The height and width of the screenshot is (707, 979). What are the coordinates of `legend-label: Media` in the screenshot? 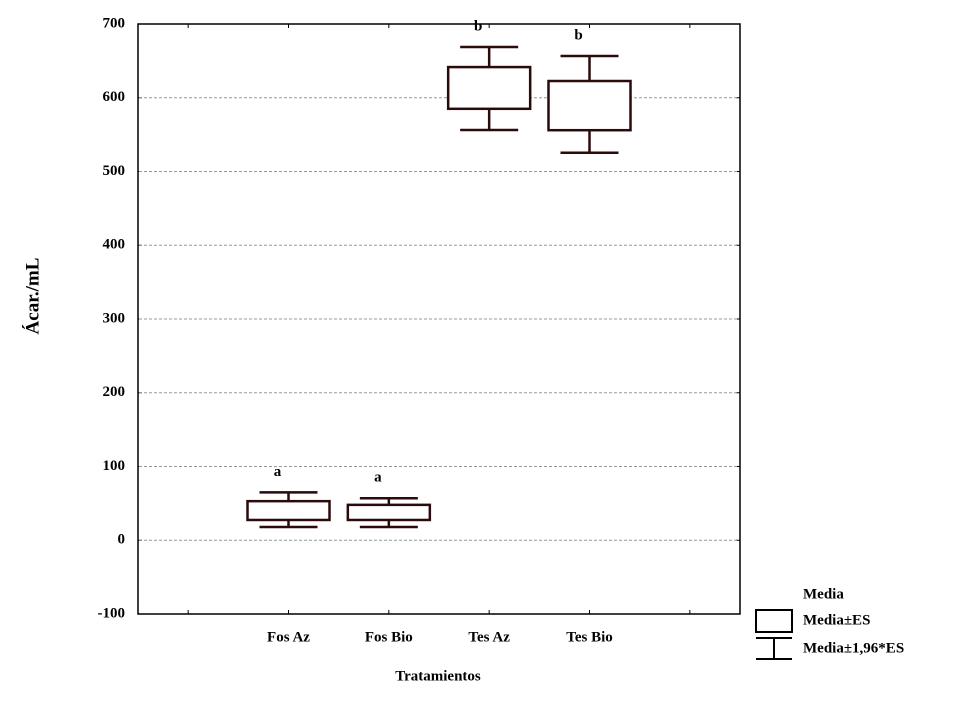 It's located at (823, 594).